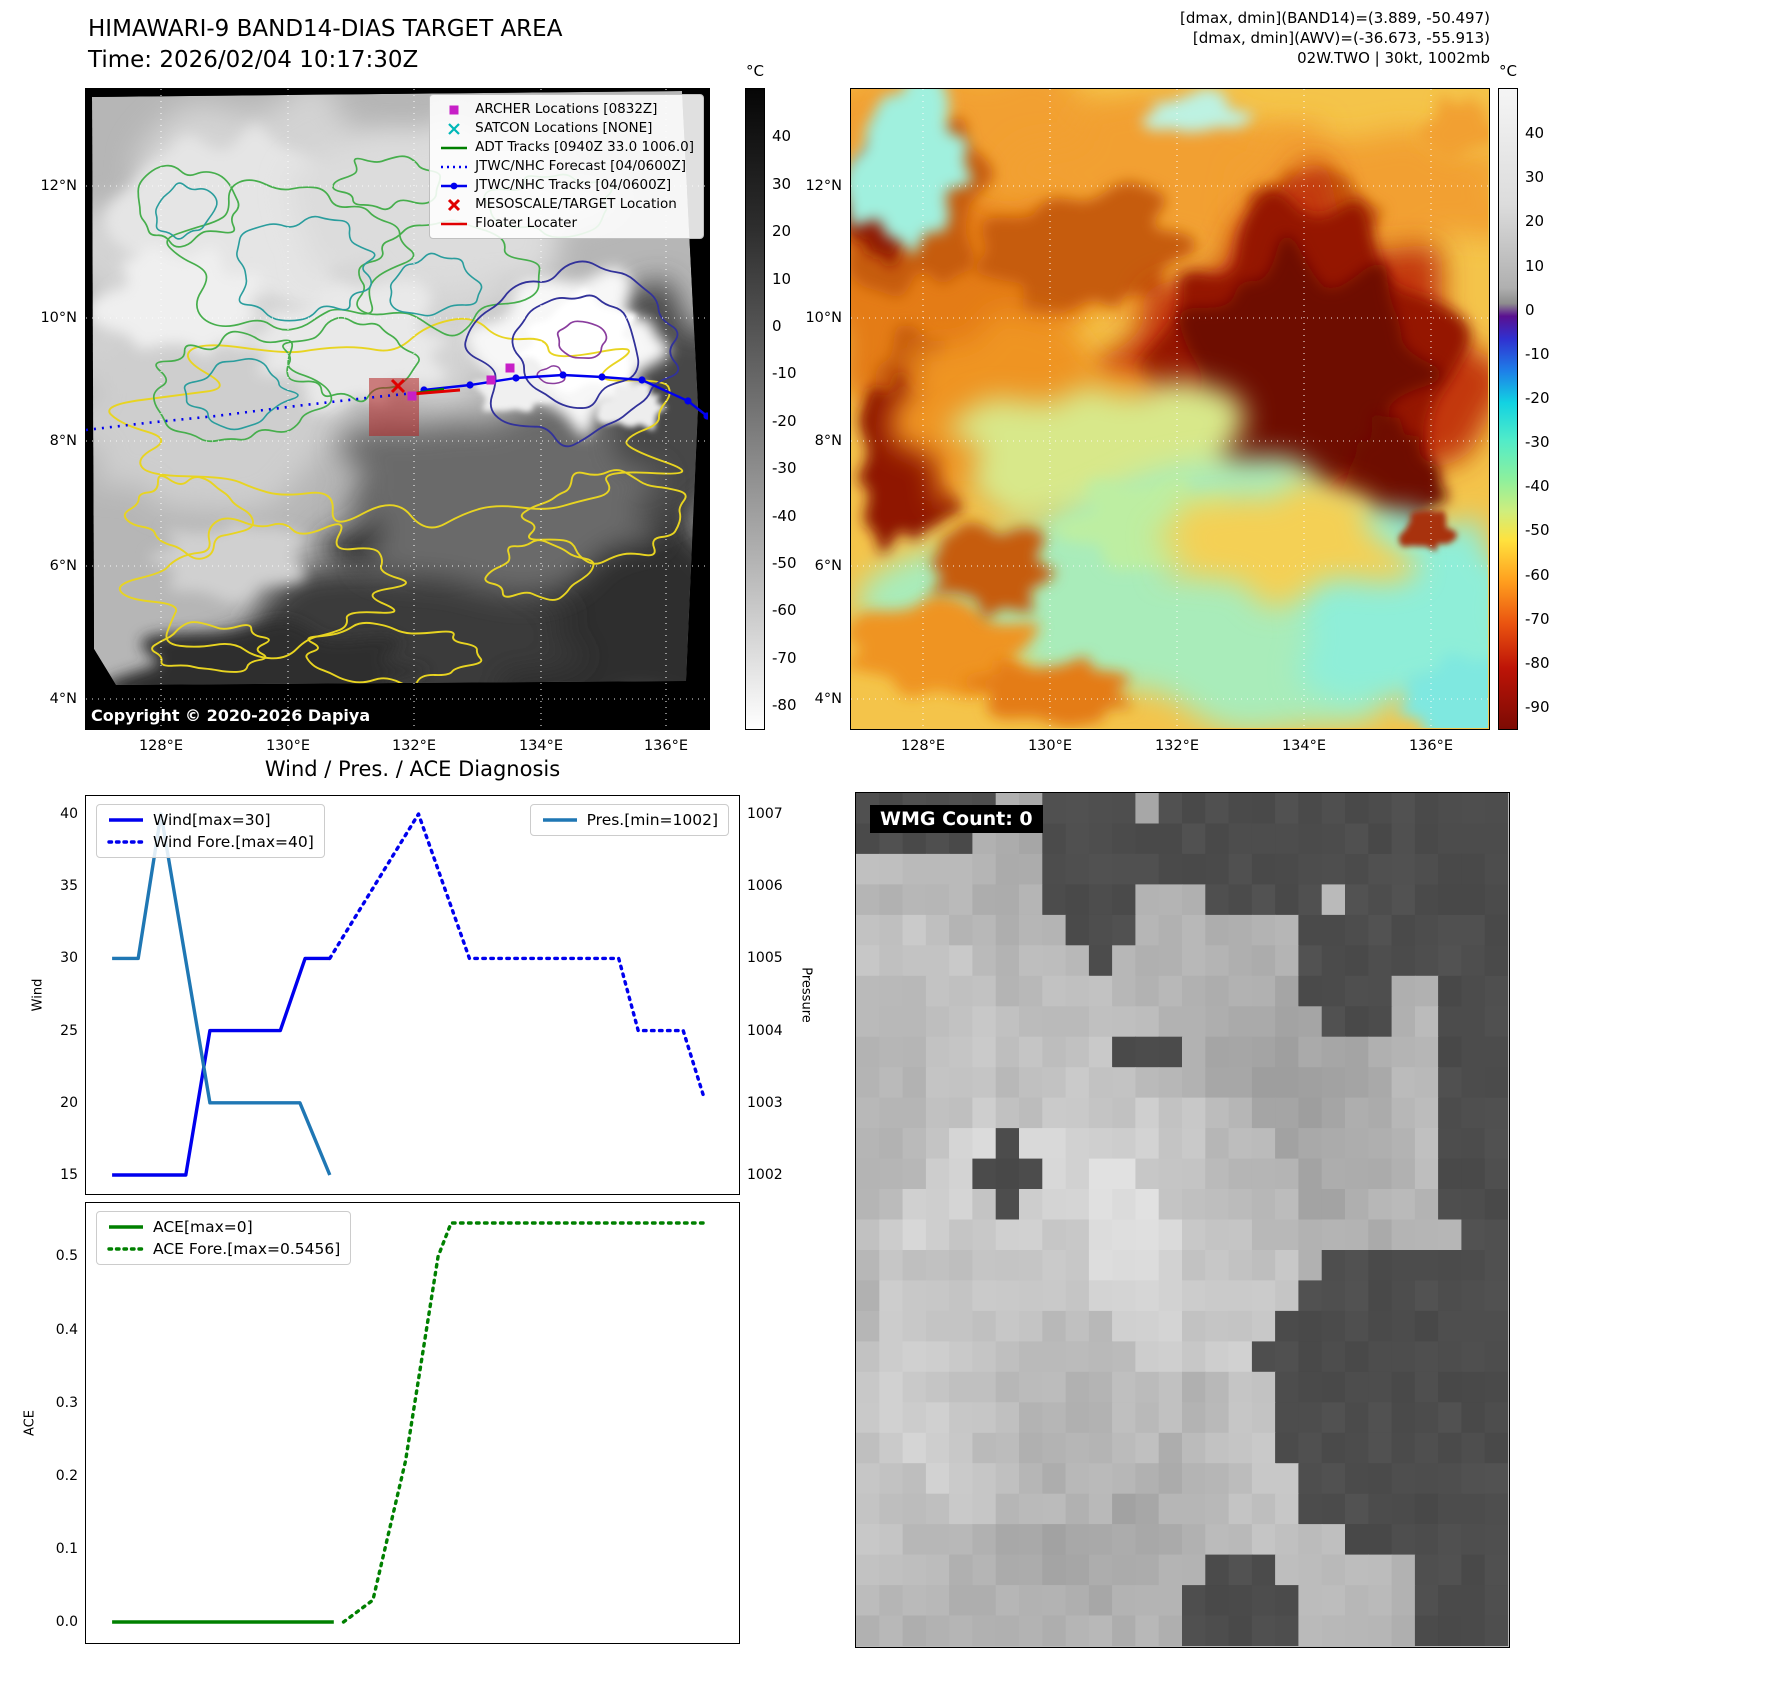 The image size is (1792, 1690). Describe the element at coordinates (69, 814) in the screenshot. I see `y-axis-tick-left: 40` at that location.